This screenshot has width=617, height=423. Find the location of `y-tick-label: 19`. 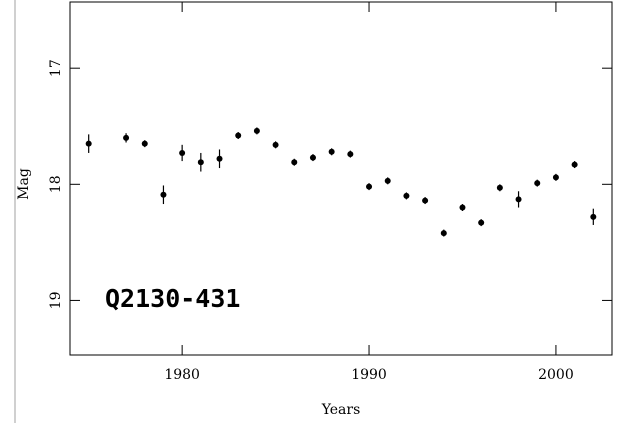

y-tick-label: 19 is located at coordinates (56, 301).